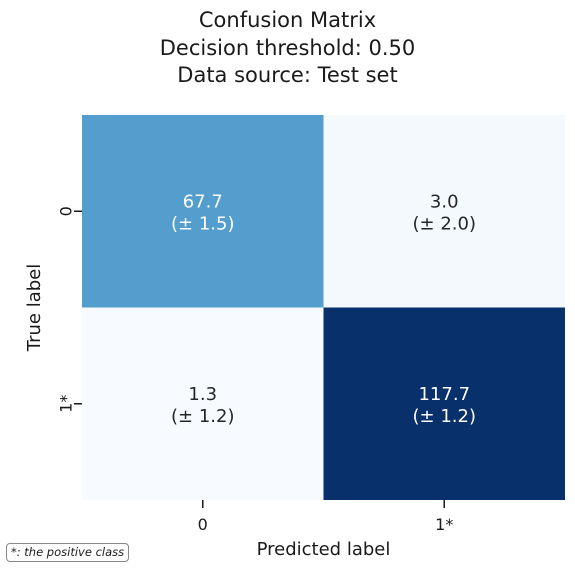 This screenshot has height=569, width=575. What do you see at coordinates (287, 48) in the screenshot?
I see `chart-subtitle-threshold: Decision threshold: 0.50` at bounding box center [287, 48].